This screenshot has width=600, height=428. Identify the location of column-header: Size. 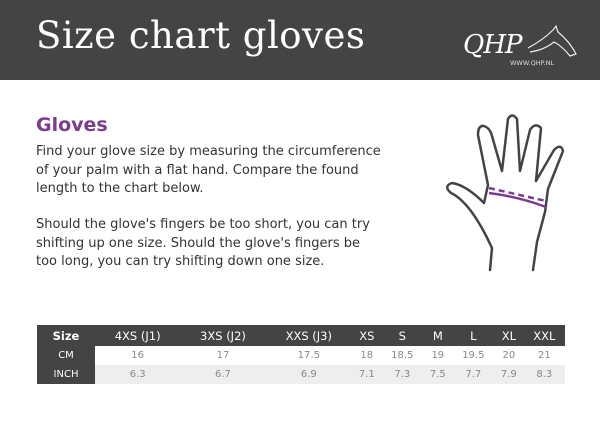
(66, 335).